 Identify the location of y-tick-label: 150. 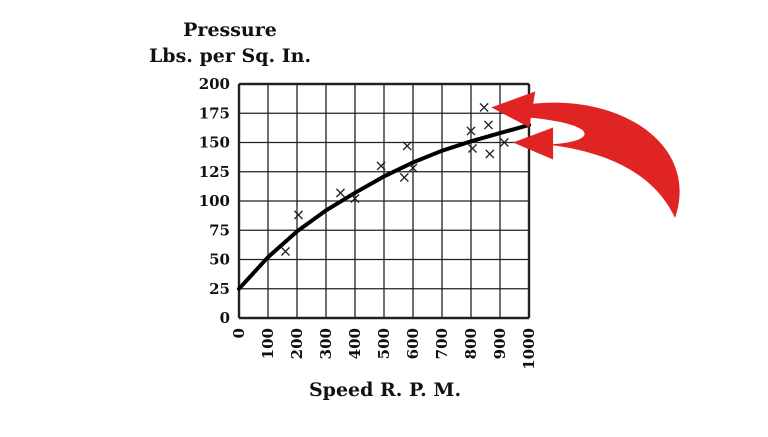
(214, 143).